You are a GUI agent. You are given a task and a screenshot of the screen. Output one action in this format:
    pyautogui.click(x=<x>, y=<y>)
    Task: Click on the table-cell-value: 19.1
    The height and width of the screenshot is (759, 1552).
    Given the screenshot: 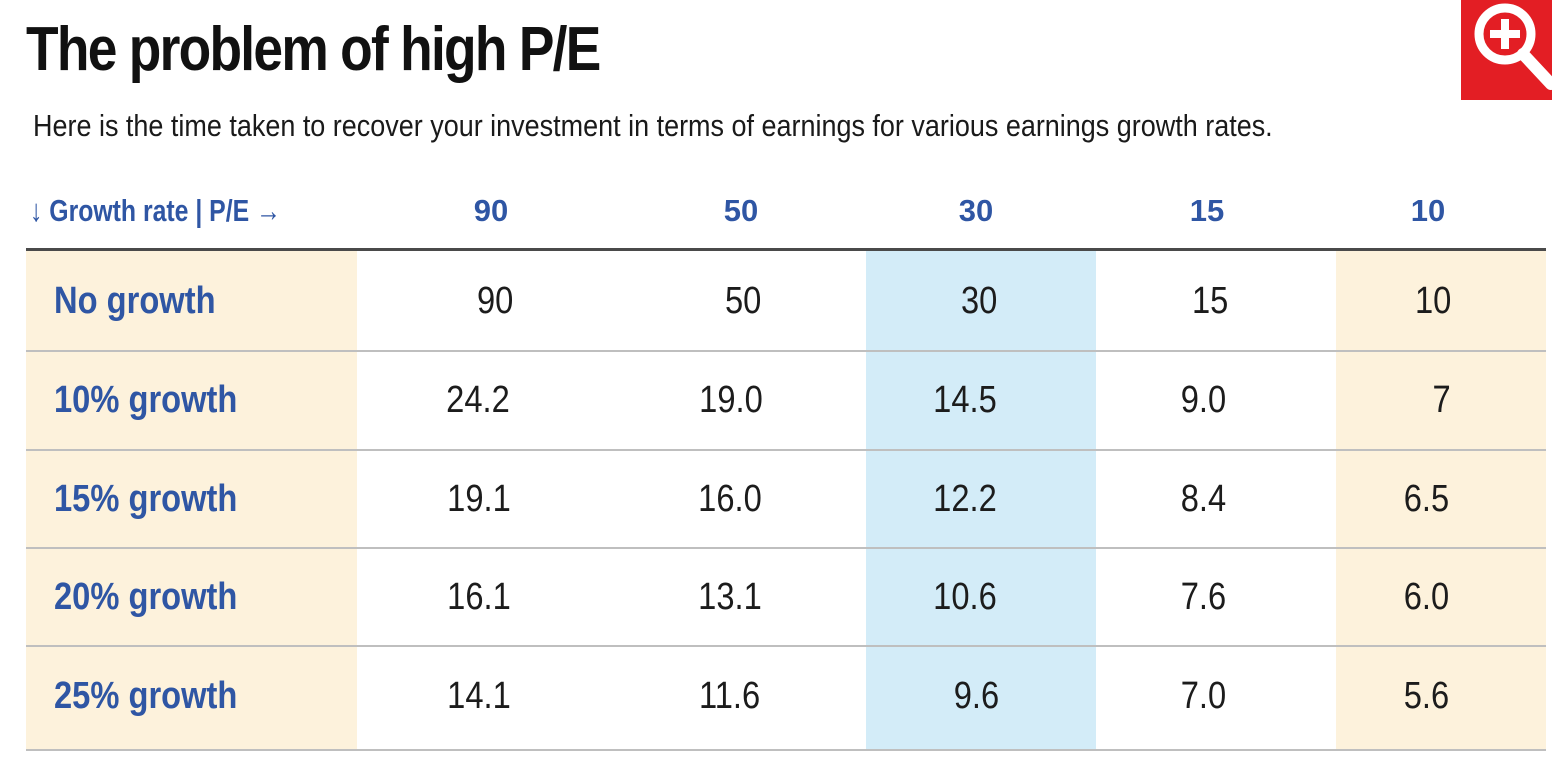 What is the action you would take?
    pyautogui.click(x=479, y=499)
    